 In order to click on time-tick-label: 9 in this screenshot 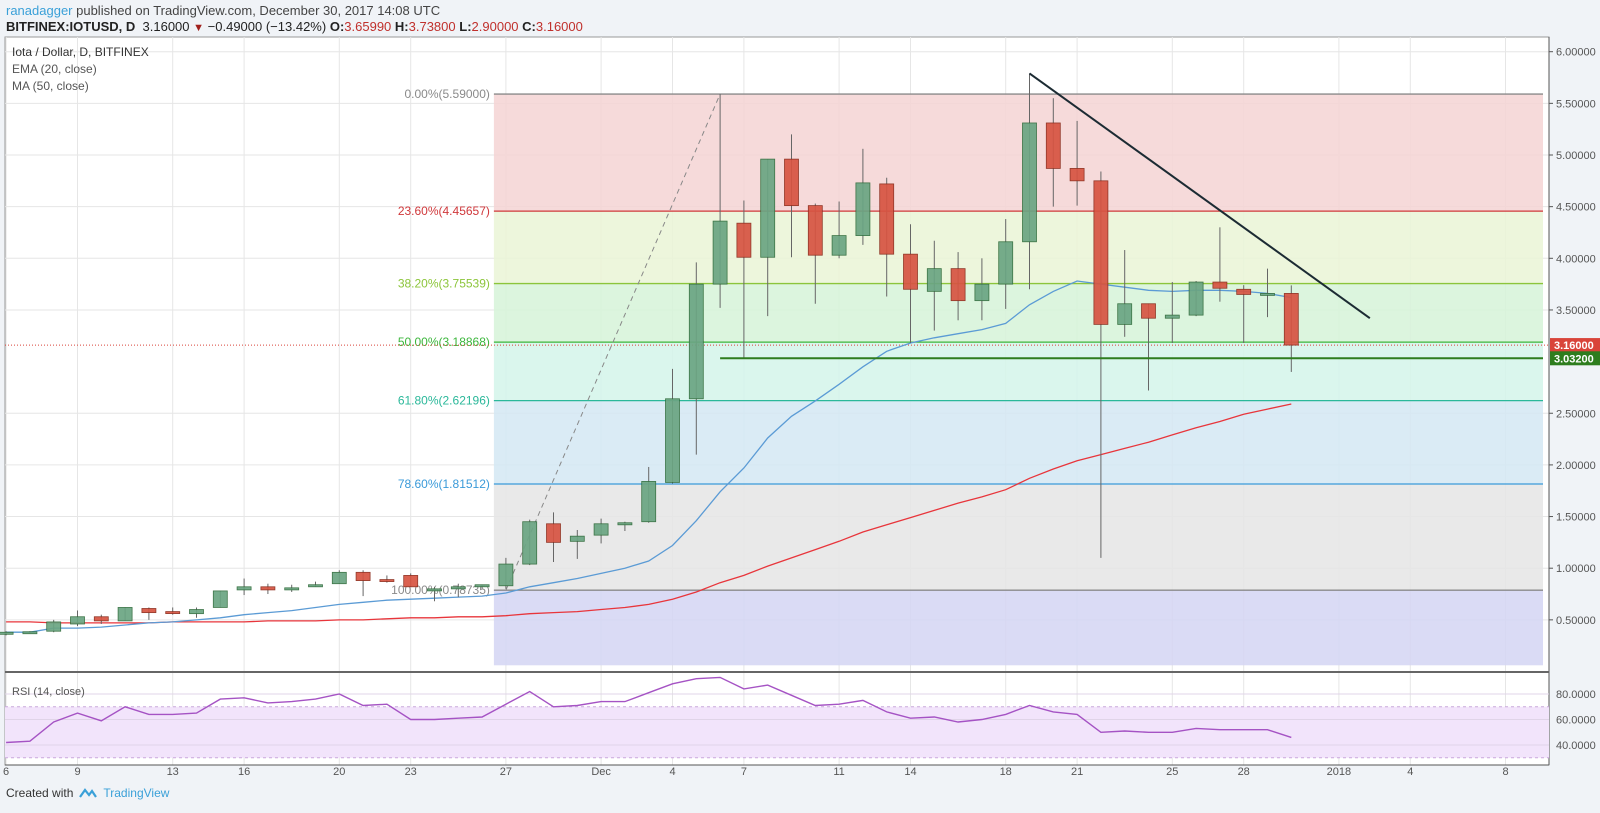, I will do `click(77, 772)`.